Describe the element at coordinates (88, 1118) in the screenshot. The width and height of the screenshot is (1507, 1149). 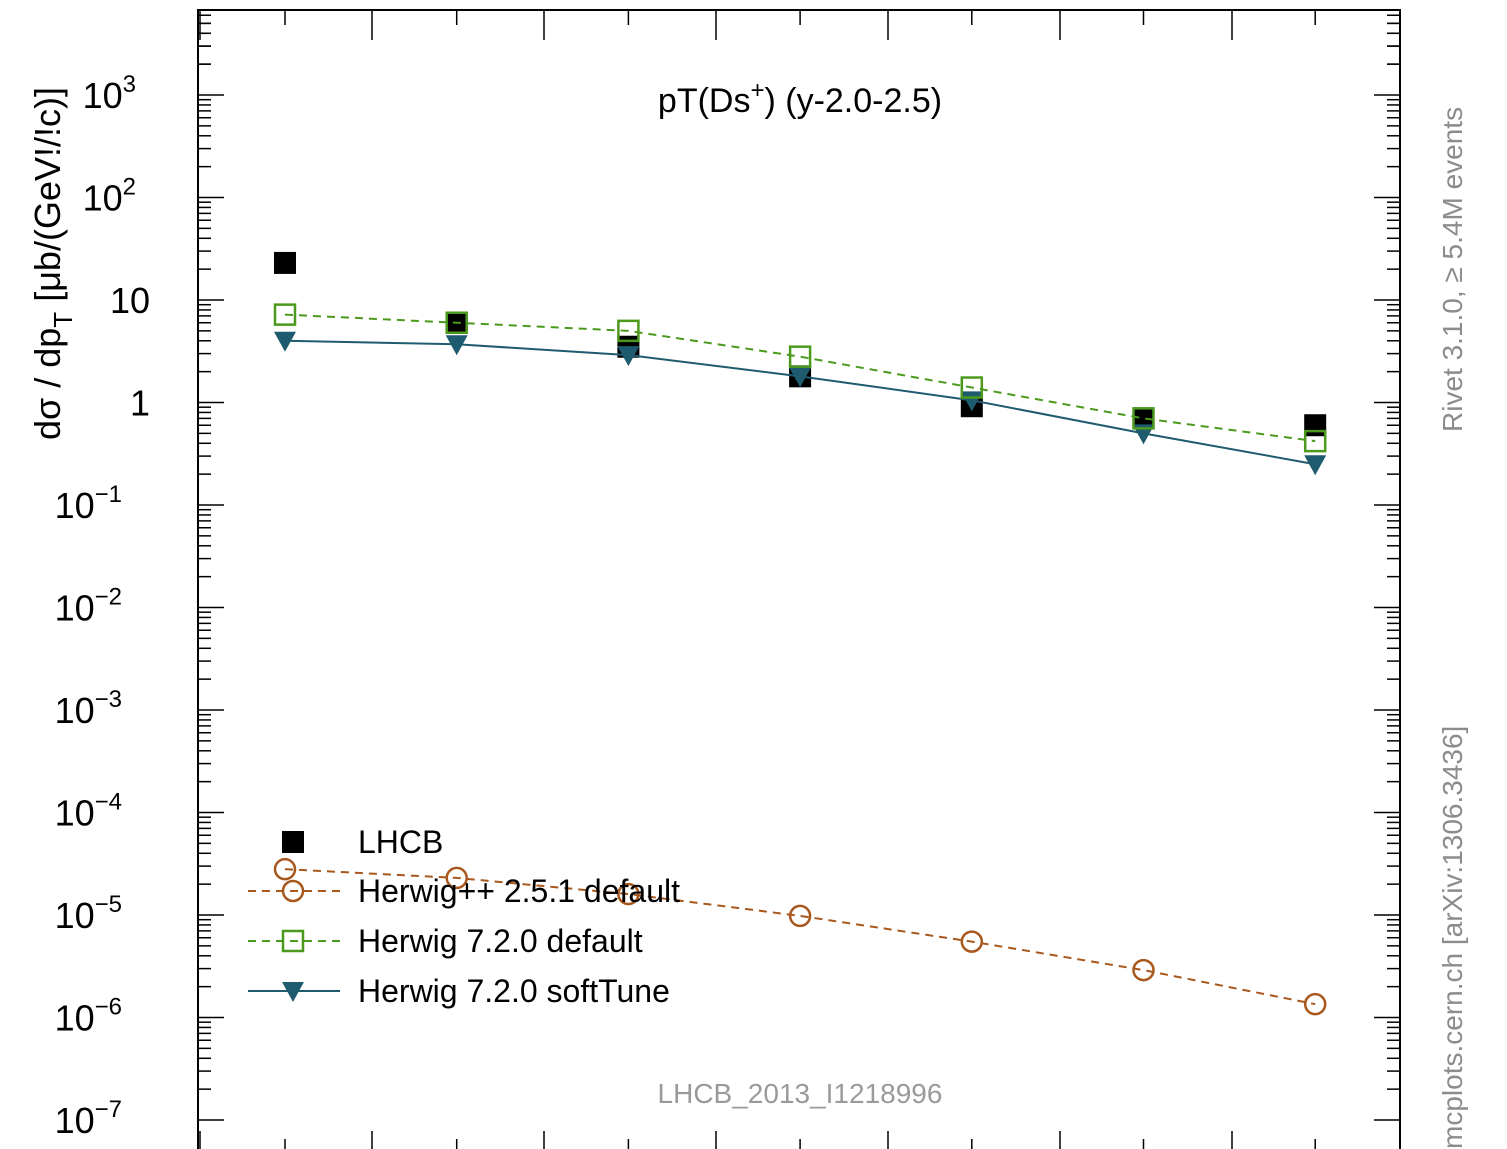
I see `y-tick-label: 10⁻⁷` at that location.